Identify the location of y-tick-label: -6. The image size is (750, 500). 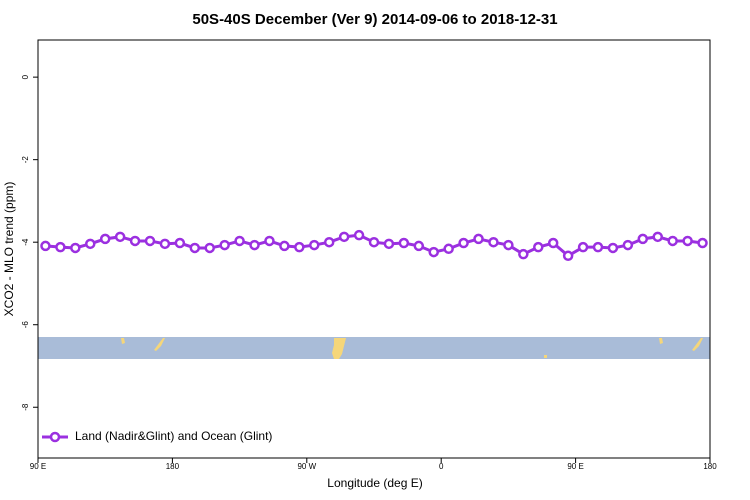
(25, 325).